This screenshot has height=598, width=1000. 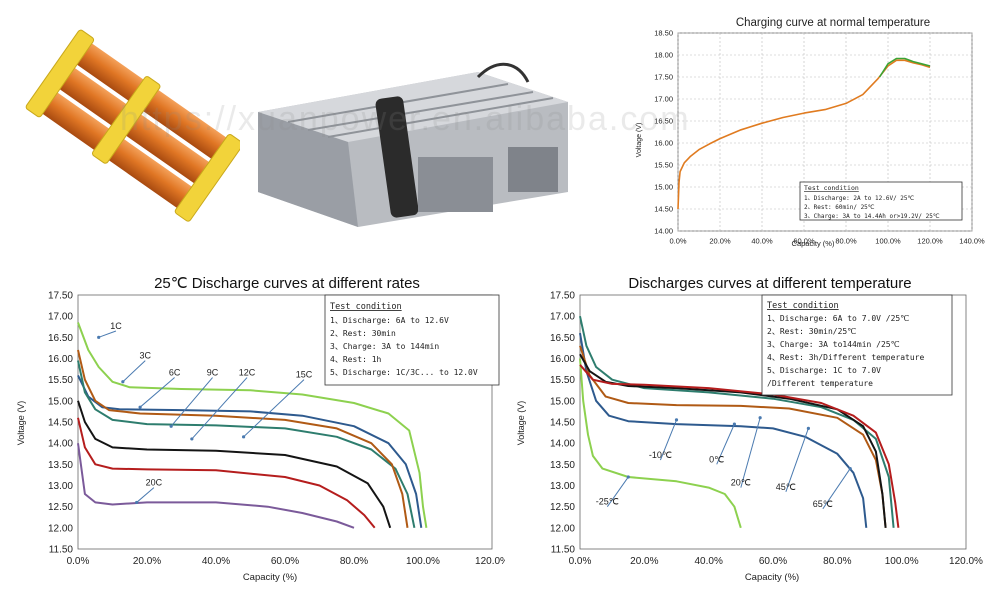 I want to click on series-line-9C, so click(x=243, y=438).